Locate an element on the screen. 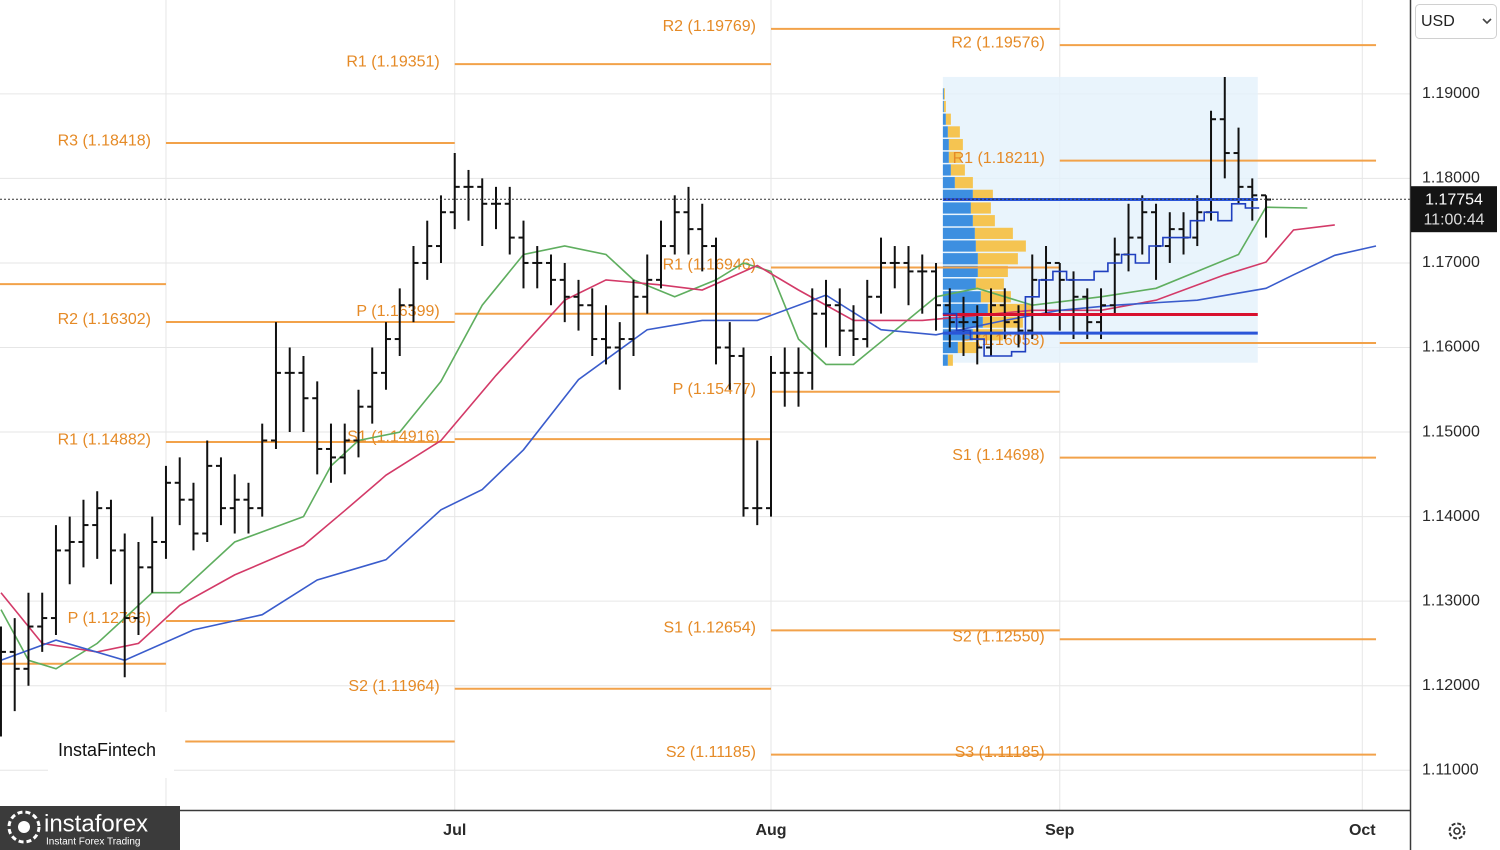 Image resolution: width=1500 pixels, height=850 pixels. gear-center is located at coordinates (1457, 831).